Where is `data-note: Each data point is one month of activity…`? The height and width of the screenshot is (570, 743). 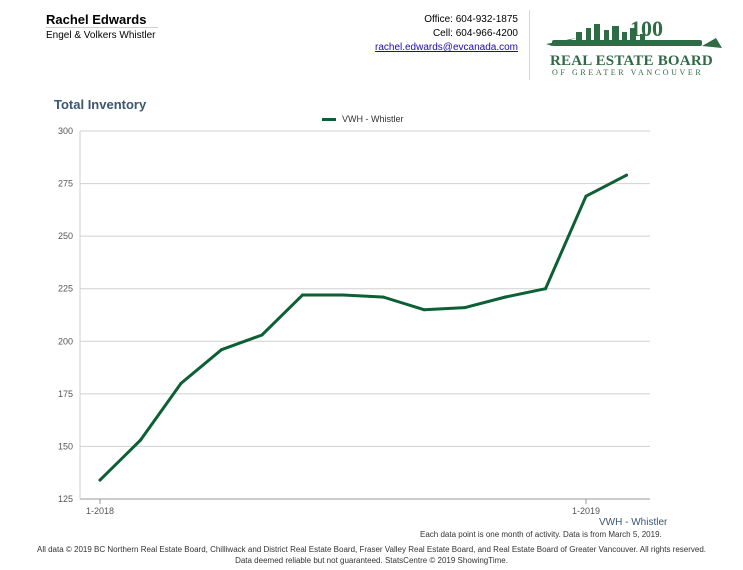 data-note: Each data point is one month of activity… is located at coordinates (541, 534).